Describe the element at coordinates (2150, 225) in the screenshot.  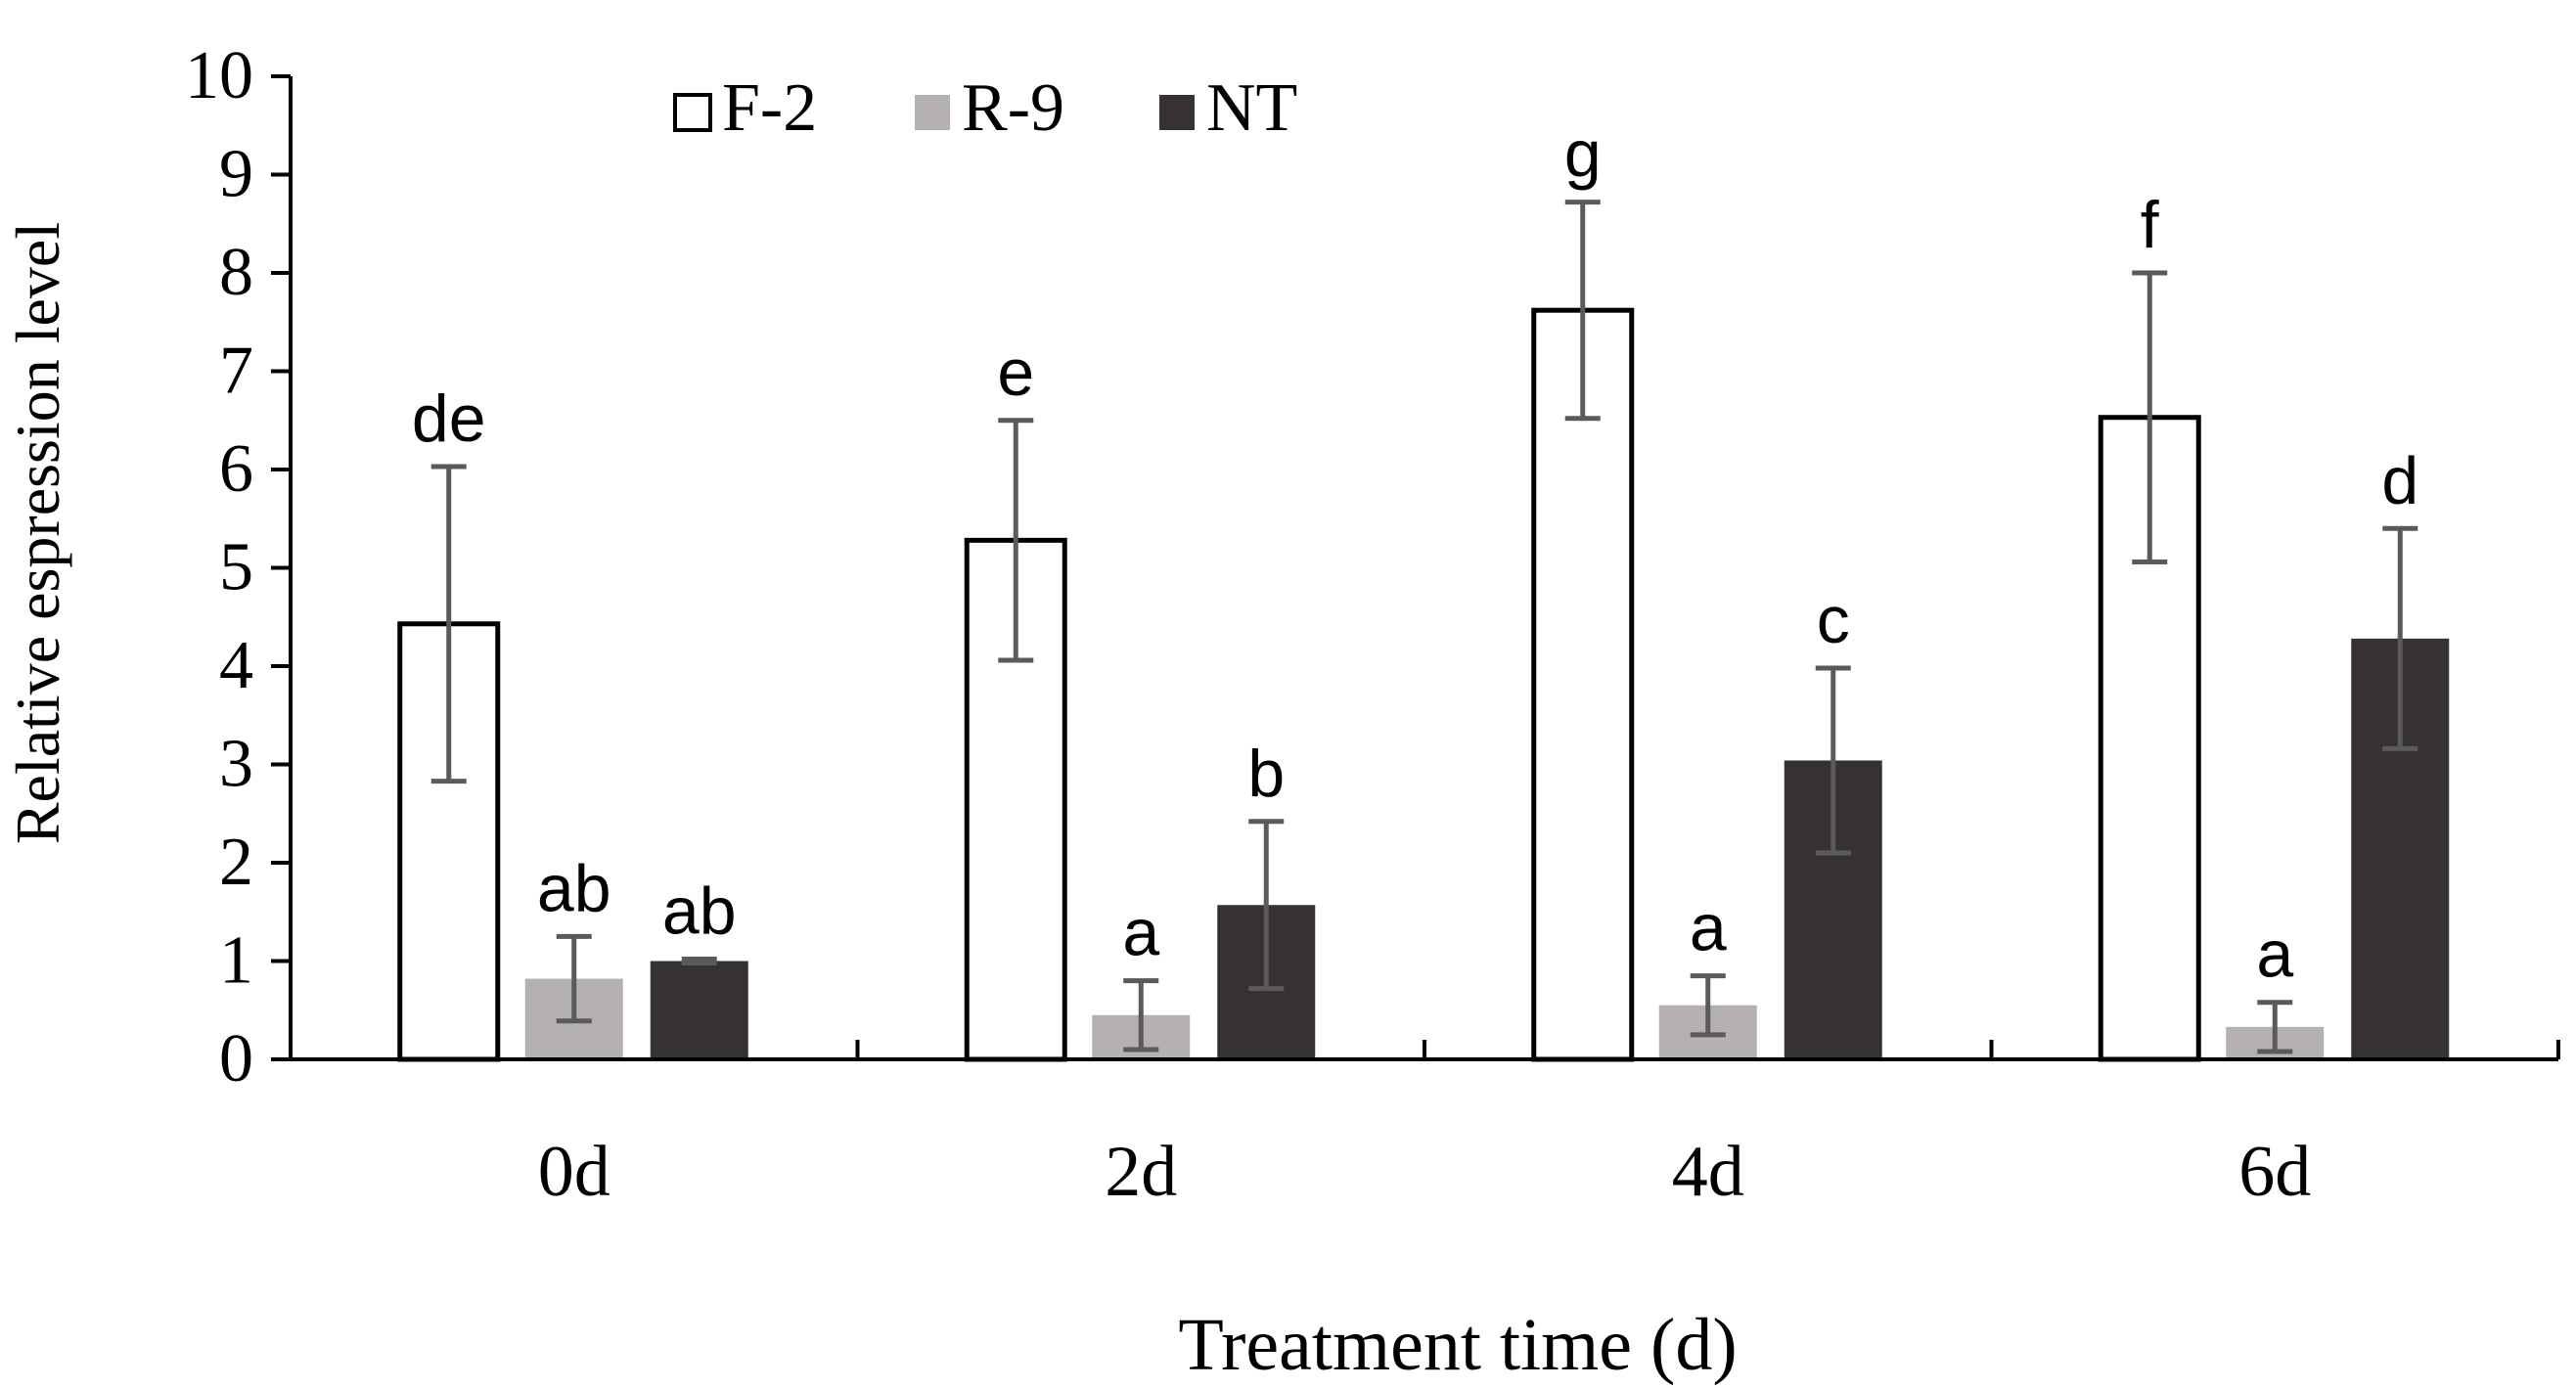
I see `significance-letter: f` at that location.